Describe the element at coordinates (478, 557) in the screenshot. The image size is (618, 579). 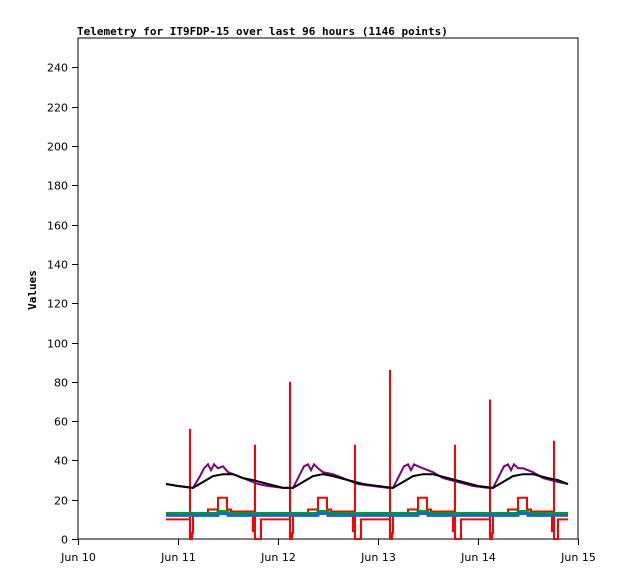
I see `x-tick-label: Jun 14` at that location.